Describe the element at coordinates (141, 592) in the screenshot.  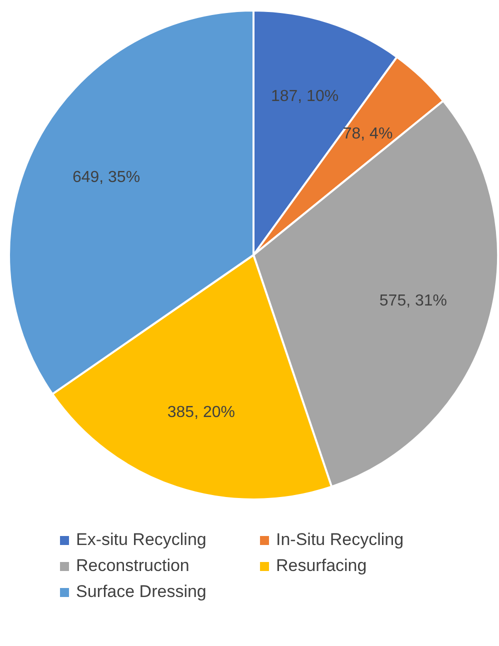
I see `legend-label: Surface Dressing` at that location.